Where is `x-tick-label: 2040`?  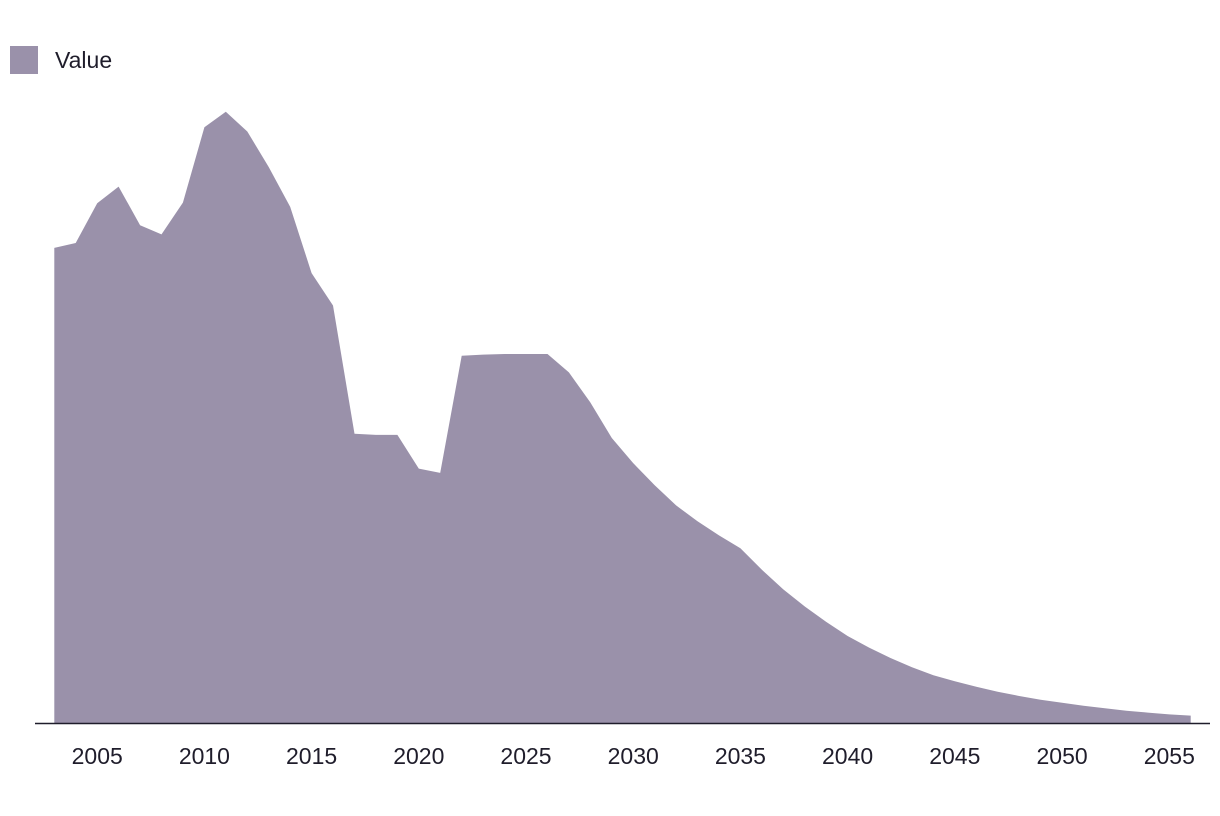
x-tick-label: 2040 is located at coordinates (847, 756).